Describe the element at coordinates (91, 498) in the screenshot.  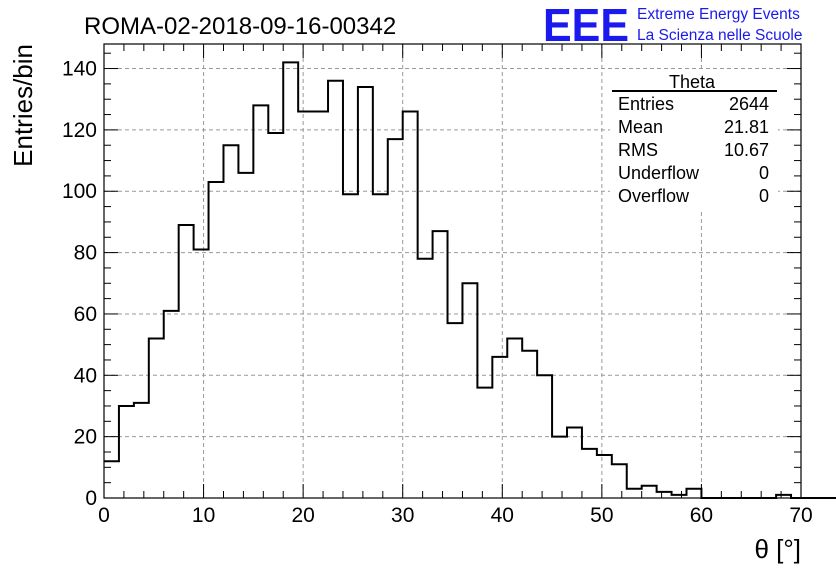
I see `y-tick-label: 0` at that location.